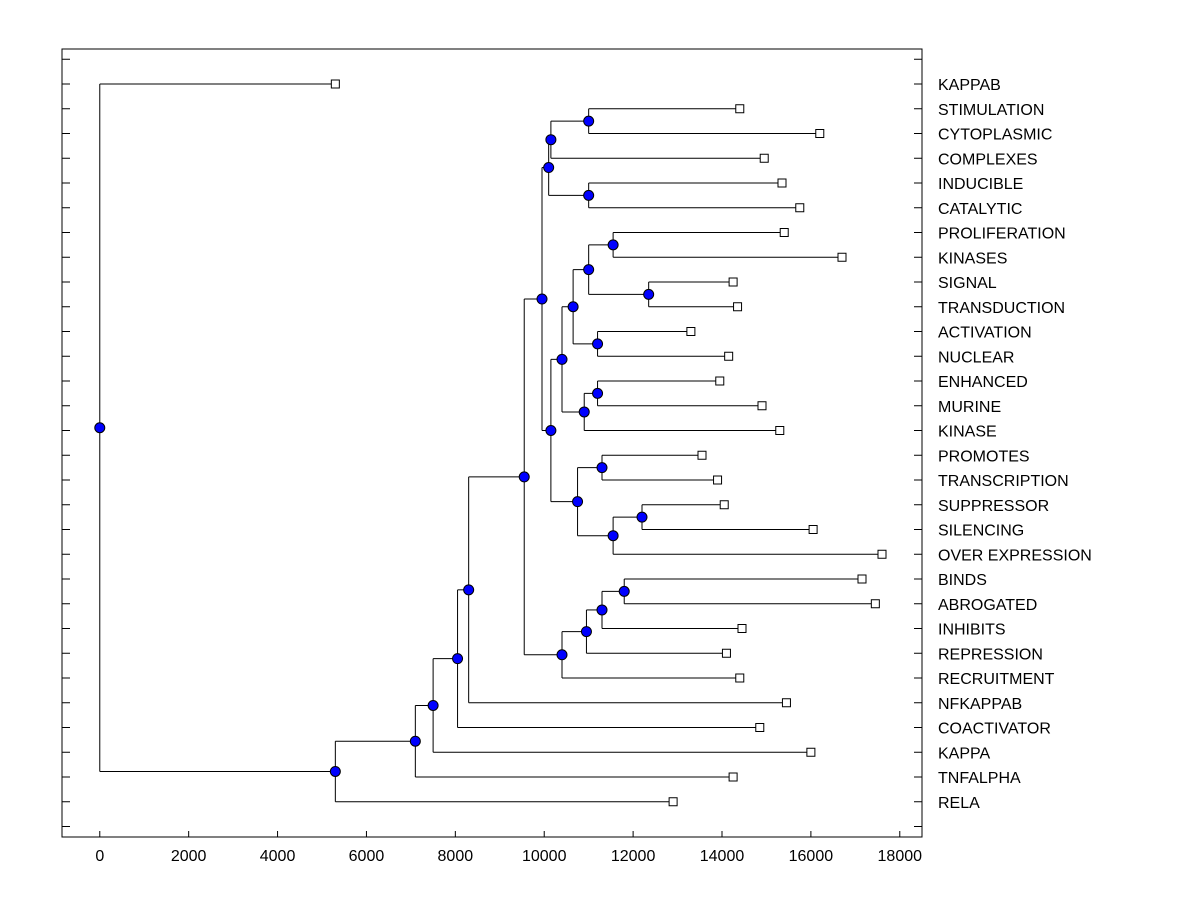  I want to click on leaf-label: STIMULATION, so click(991, 110).